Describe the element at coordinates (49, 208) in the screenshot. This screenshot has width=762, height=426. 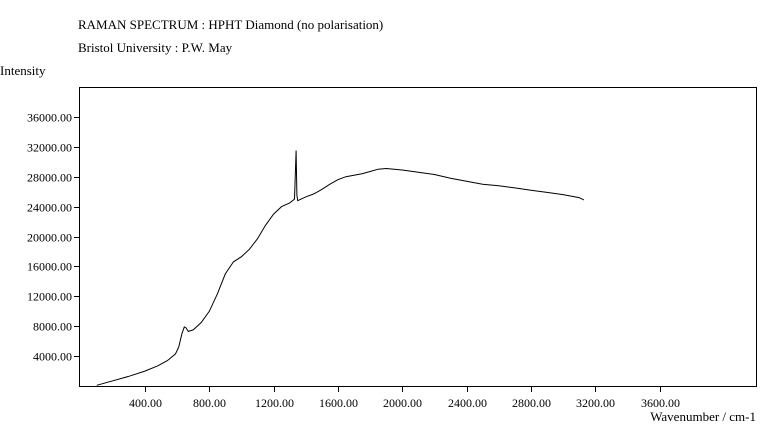
I see `y-tick-label: 24000.00` at that location.